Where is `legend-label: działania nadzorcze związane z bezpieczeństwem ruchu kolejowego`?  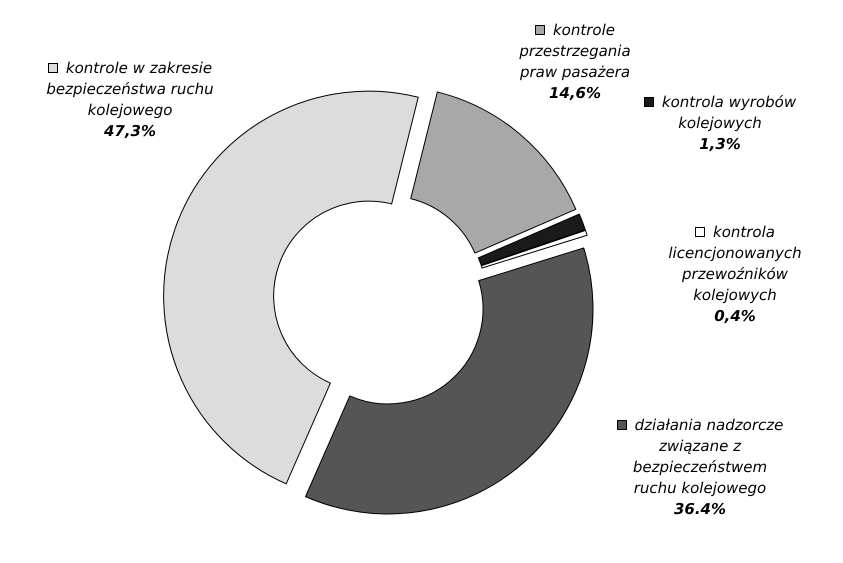
legend-label: działania nadzorcze związane z bezpieczeństwem ruchu kolejowego is located at coordinates (708, 457).